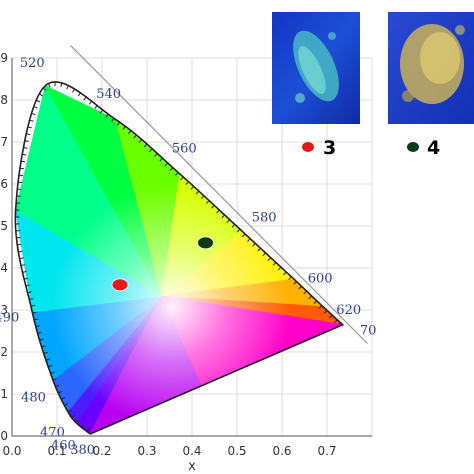 The height and width of the screenshot is (474, 474). What do you see at coordinates (56, 451) in the screenshot?
I see `x-tick-label: 0.1` at bounding box center [56, 451].